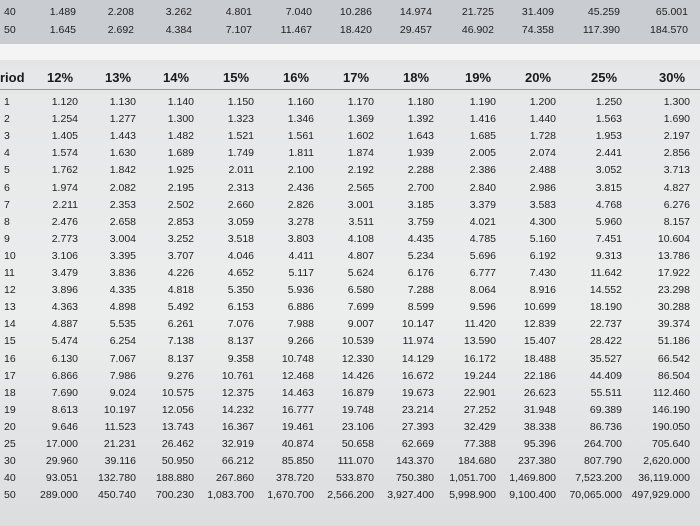 The width and height of the screenshot is (700, 526). What do you see at coordinates (608, 255) in the screenshot?
I see `value-cell: 9.313` at bounding box center [608, 255].